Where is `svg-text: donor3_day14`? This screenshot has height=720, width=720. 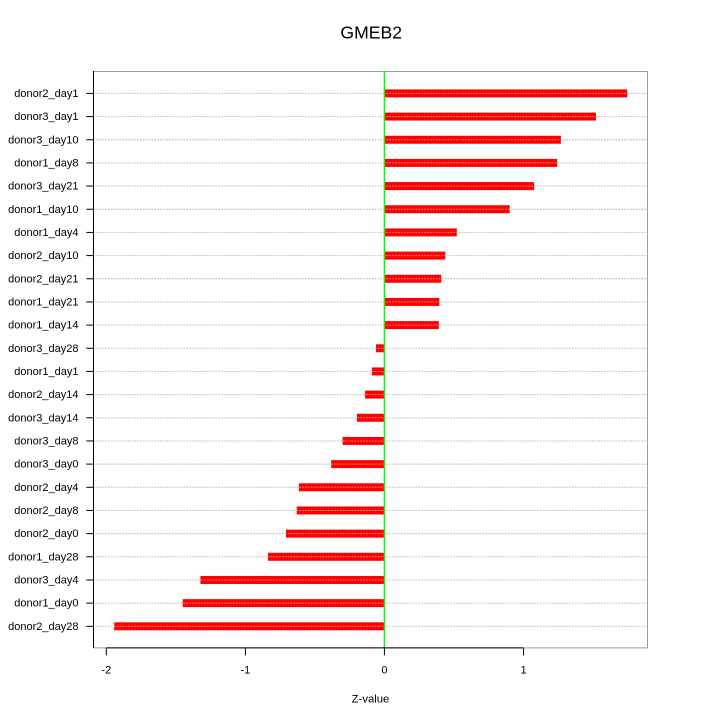
svg-text: donor3_day14 is located at coordinates (43, 418).